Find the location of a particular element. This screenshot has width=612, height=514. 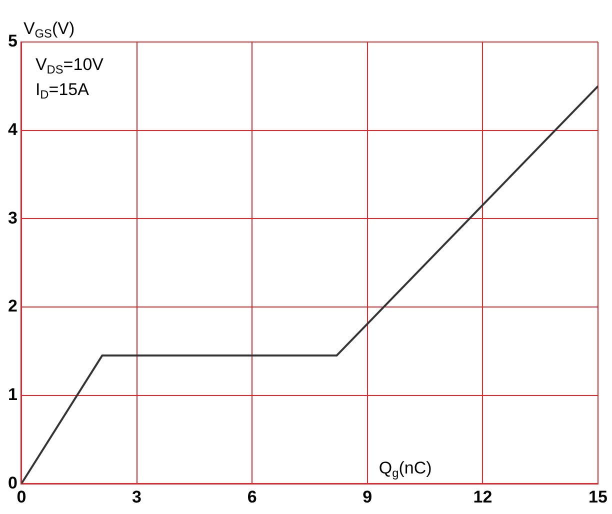

x-tick-label: 9 is located at coordinates (367, 496).